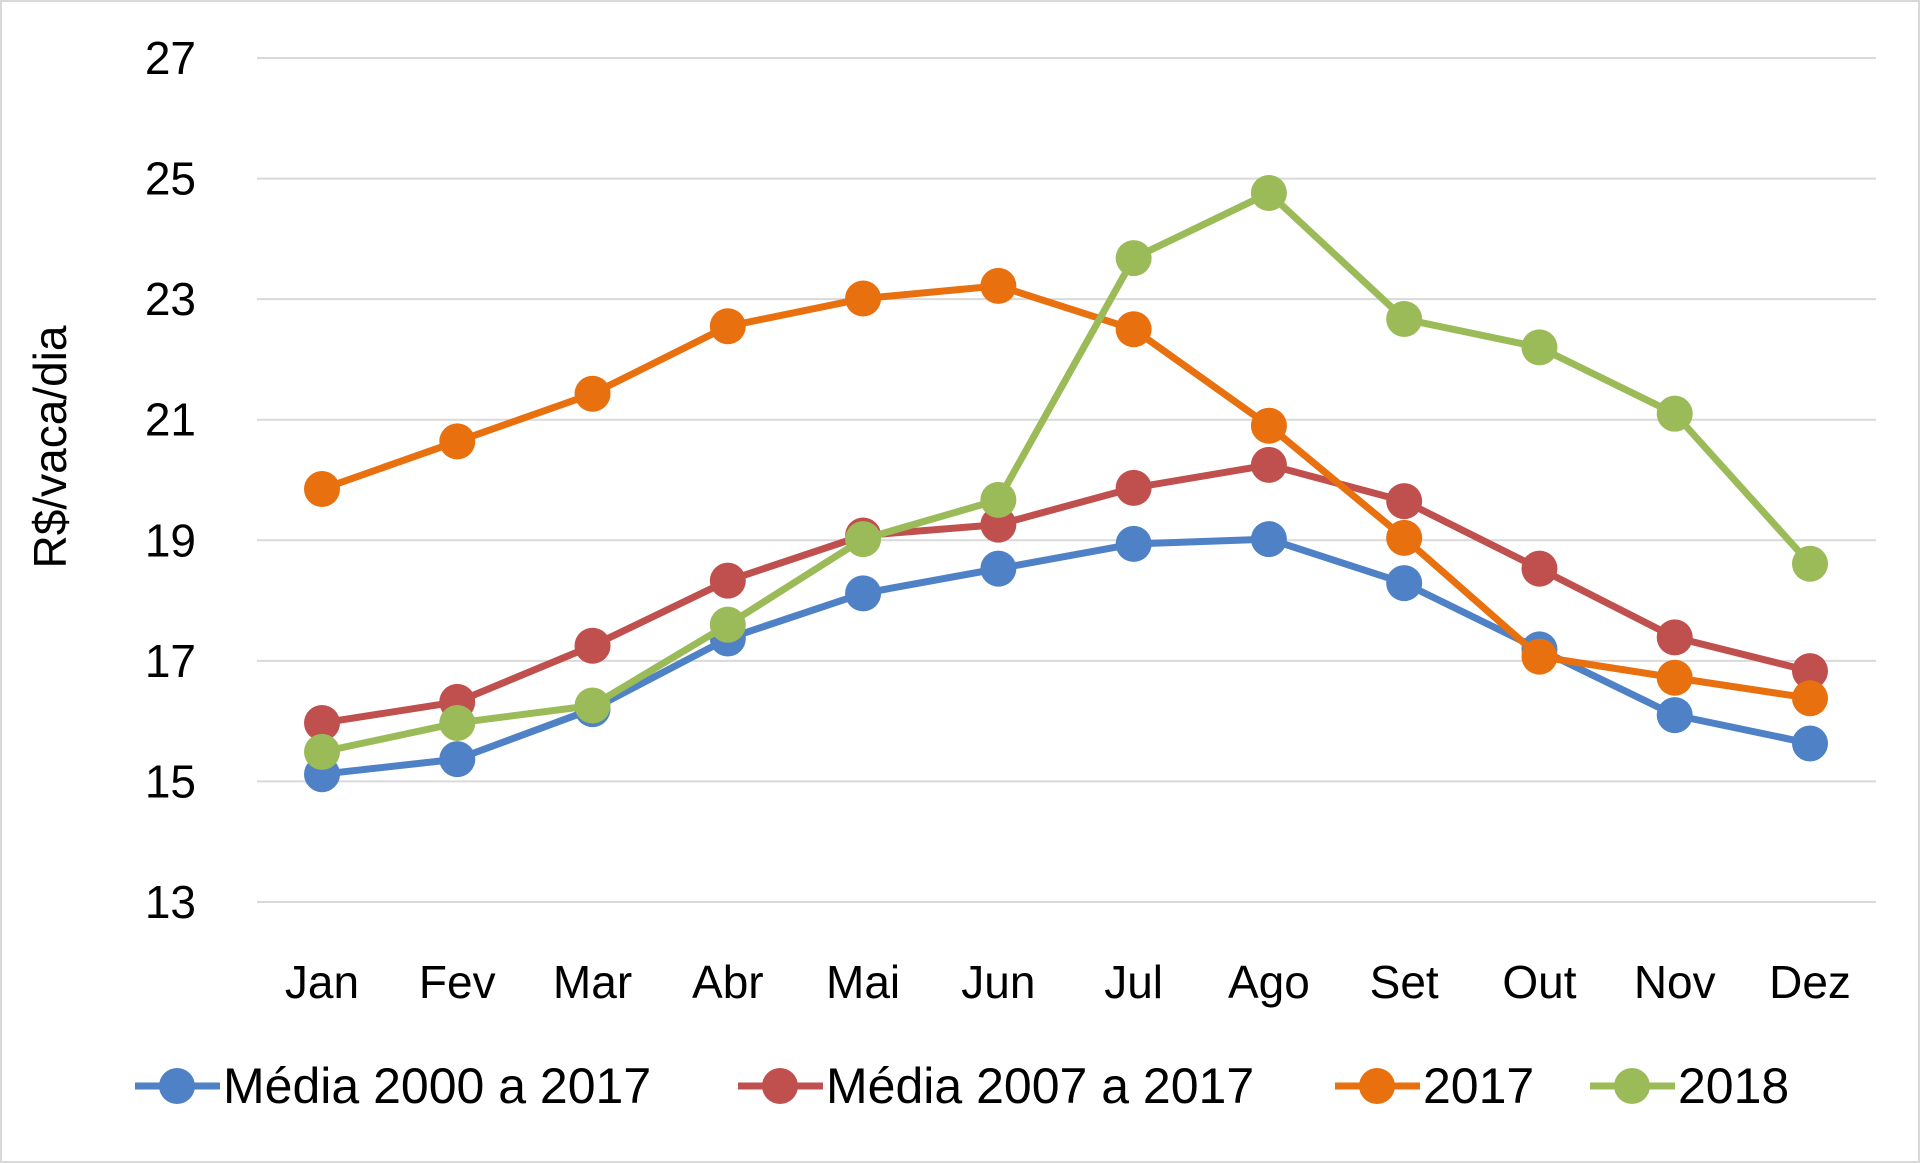 This screenshot has height=1163, width=1920. I want to click on x-tick-label: Mar, so click(592, 982).